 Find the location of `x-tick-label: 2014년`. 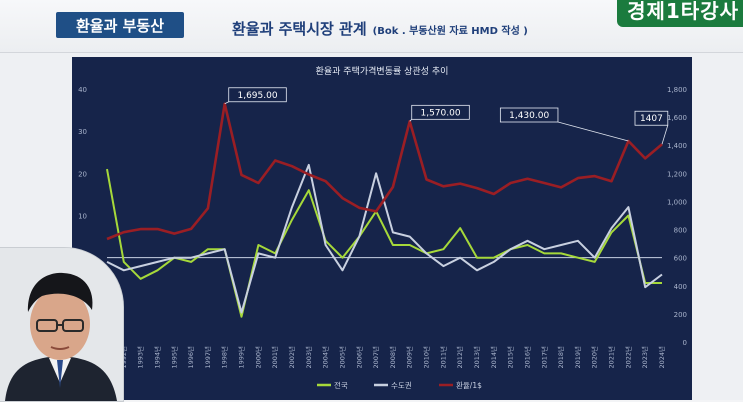

x-tick-label: 2014년 is located at coordinates (493, 357).